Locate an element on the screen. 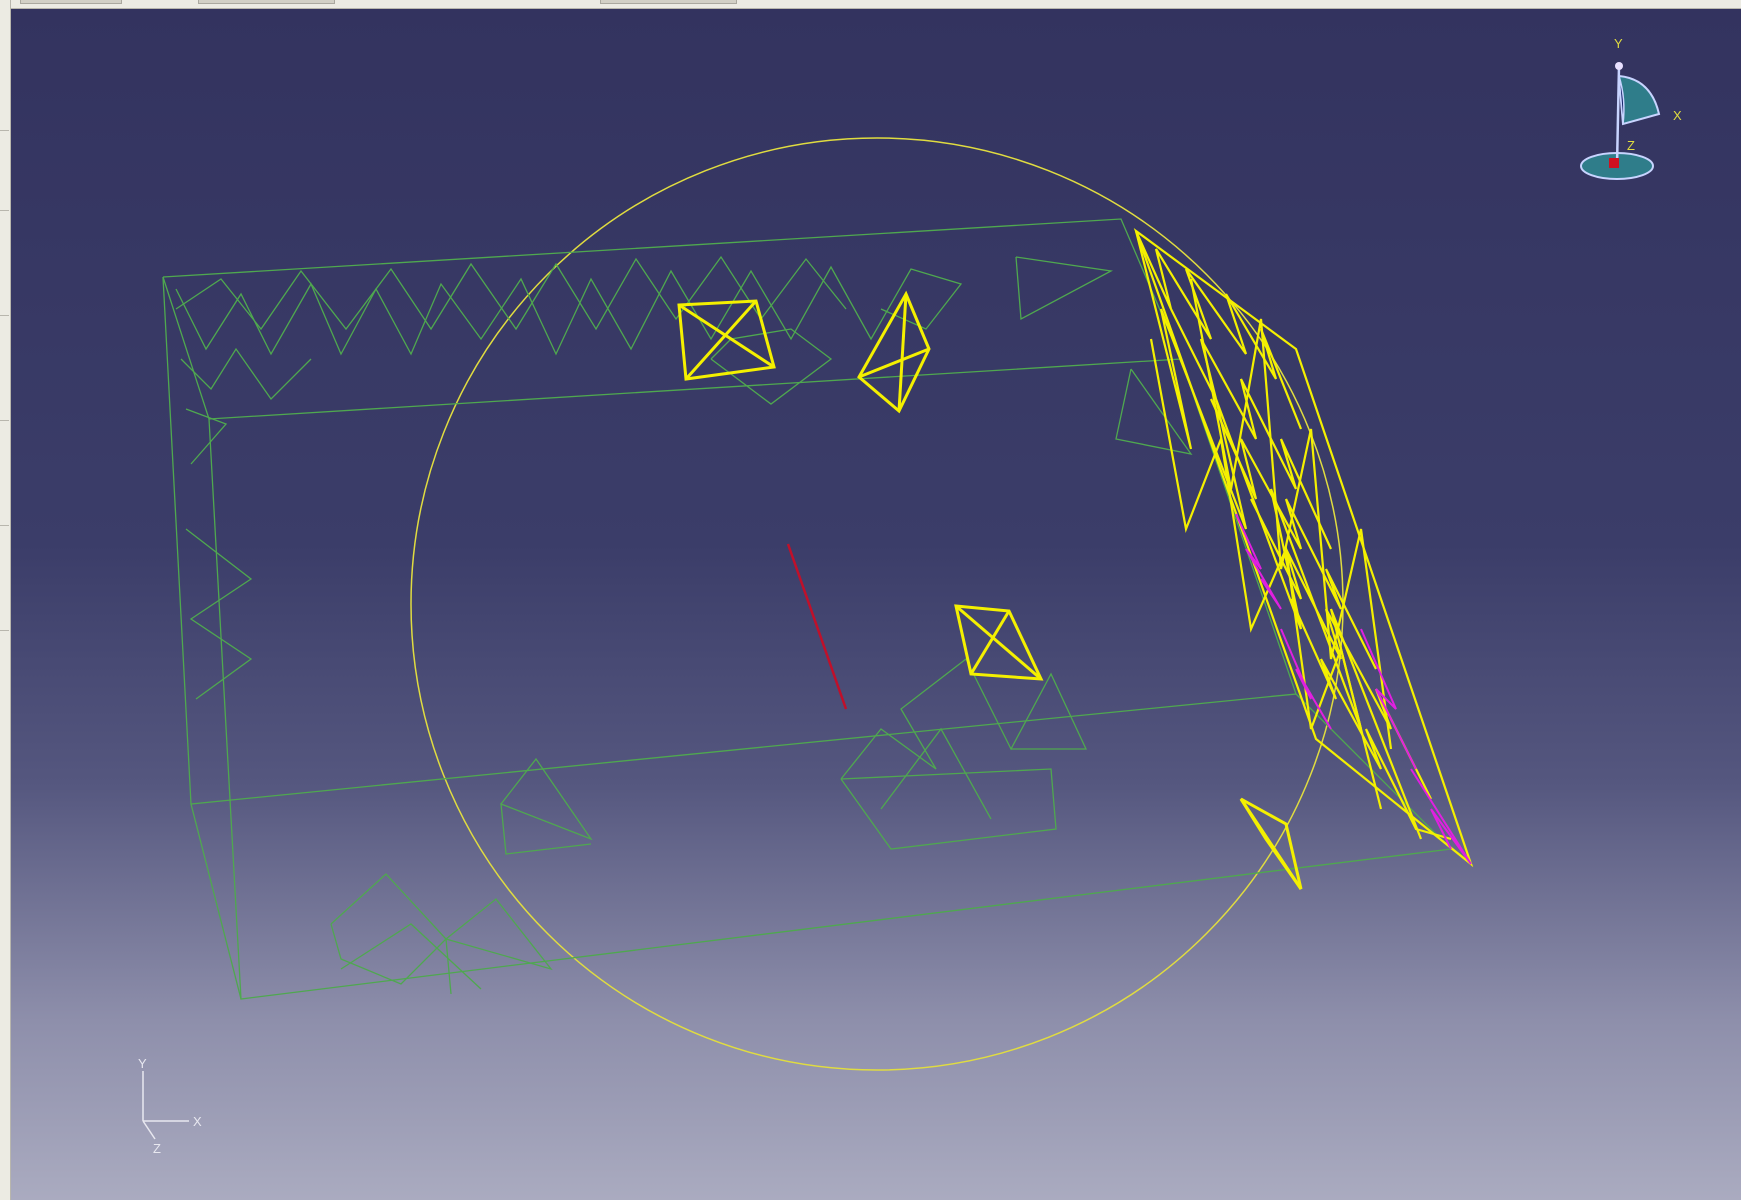  axis-line is located at coordinates (817, 626).